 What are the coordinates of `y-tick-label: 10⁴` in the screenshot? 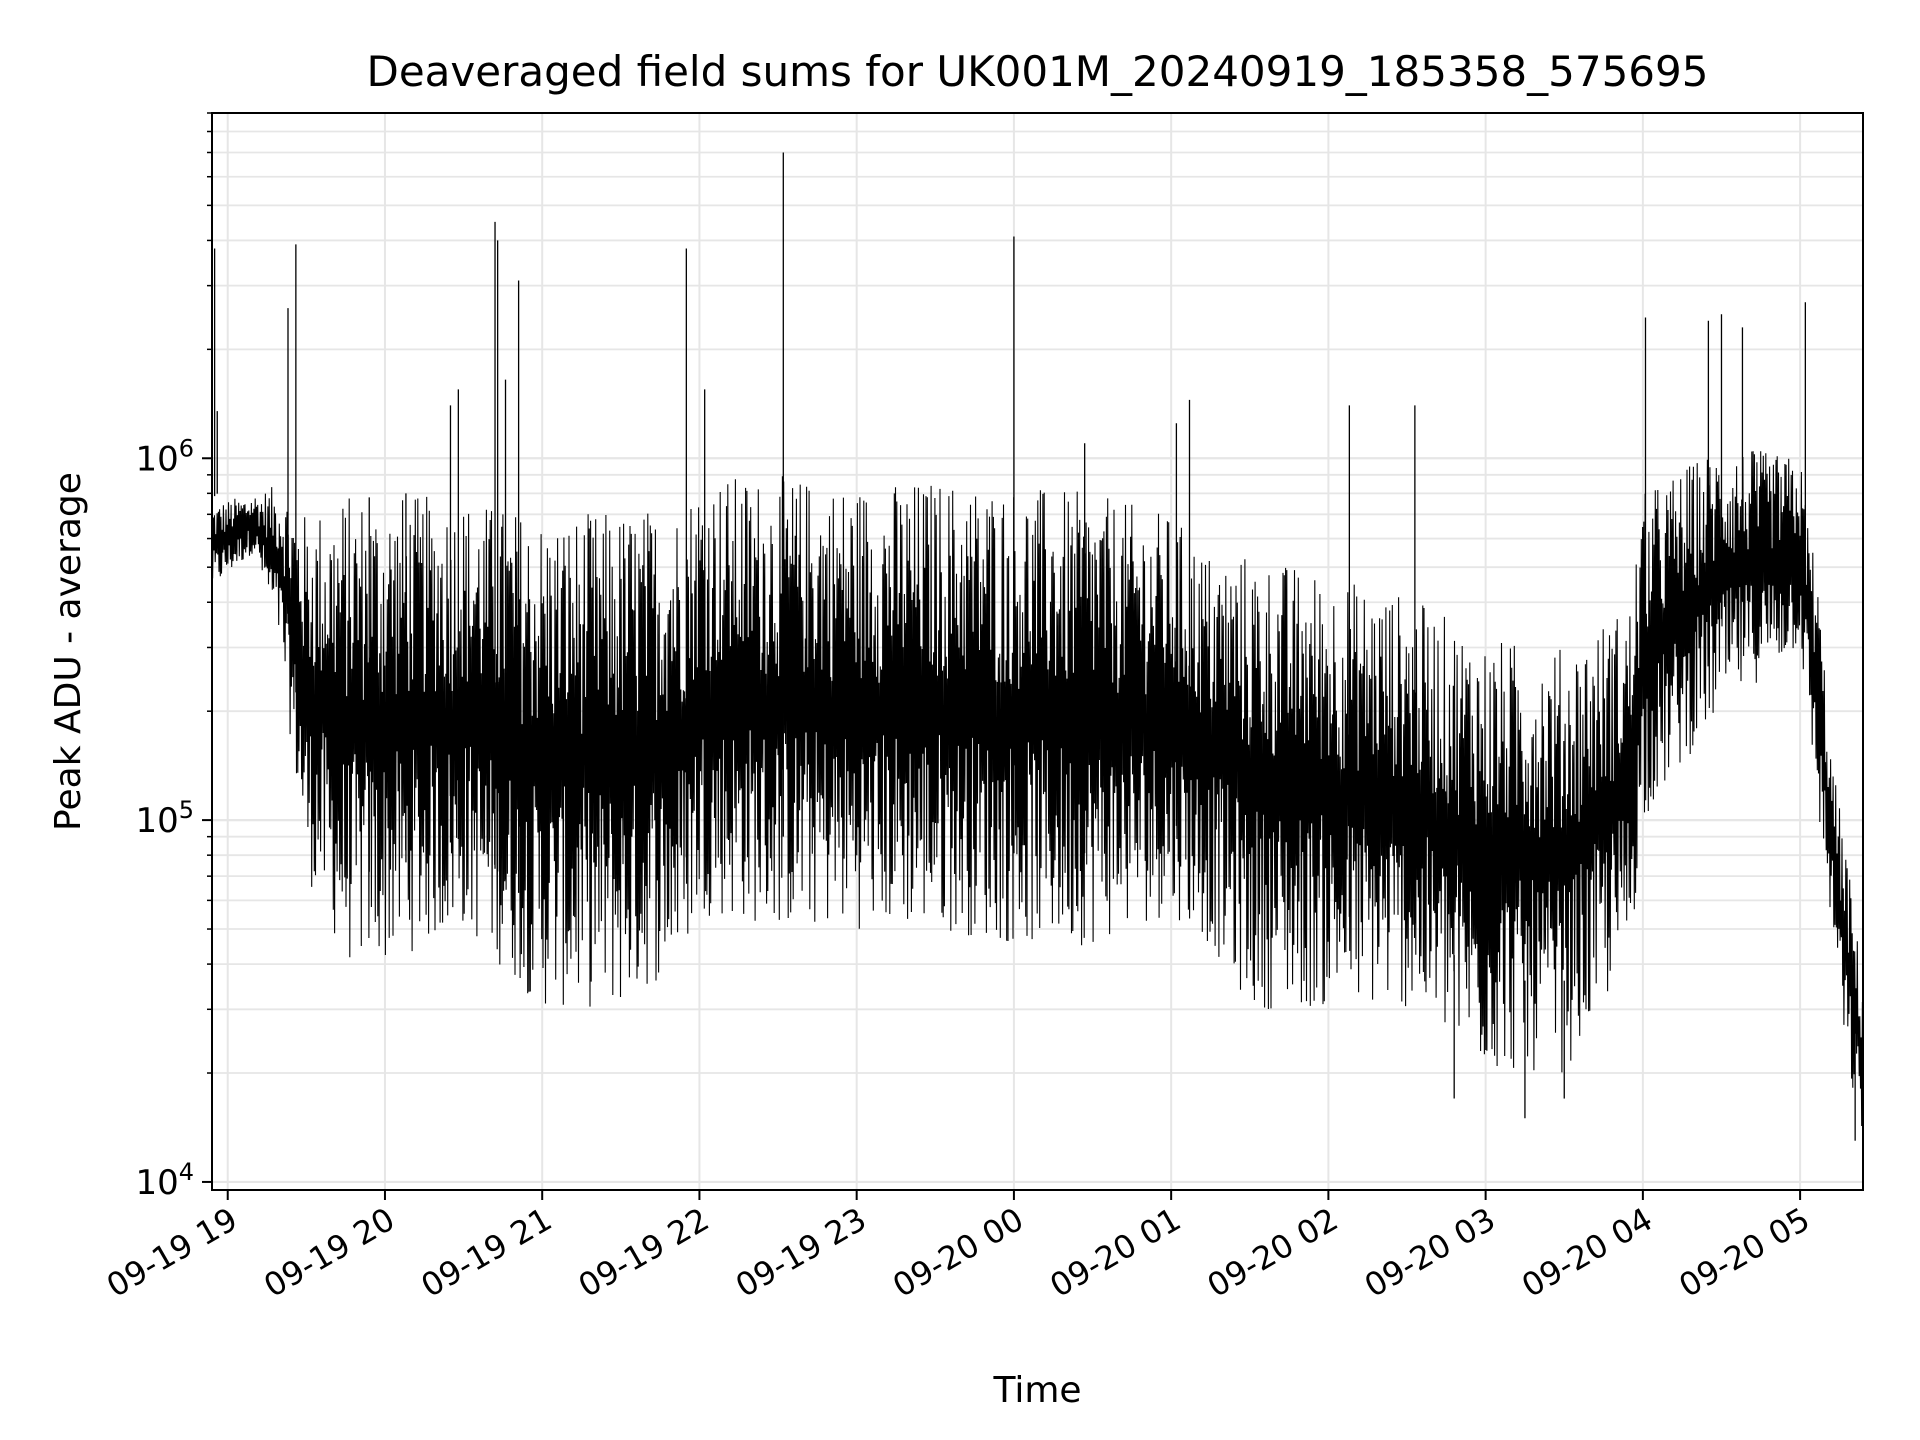 It's located at (164, 1180).